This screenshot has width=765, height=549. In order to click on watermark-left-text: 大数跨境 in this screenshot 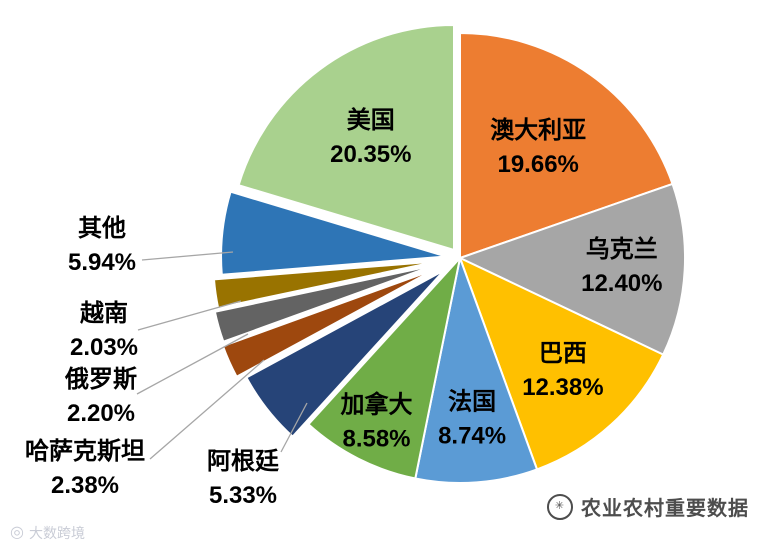, I will do `click(56, 533)`.